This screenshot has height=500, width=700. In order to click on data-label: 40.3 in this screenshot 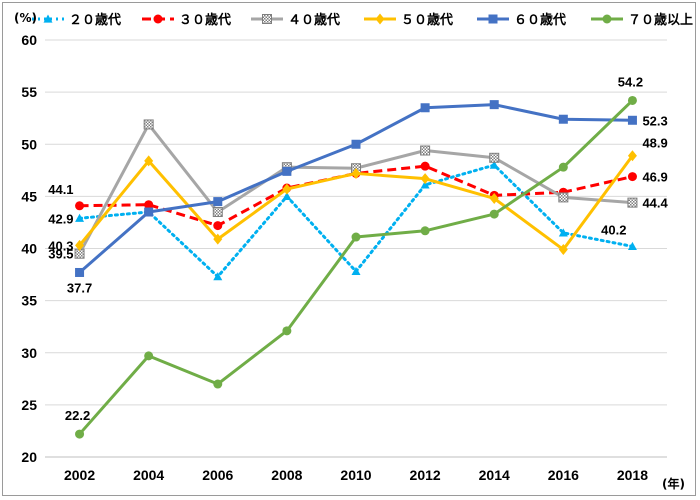, I will do `click(60, 245)`.